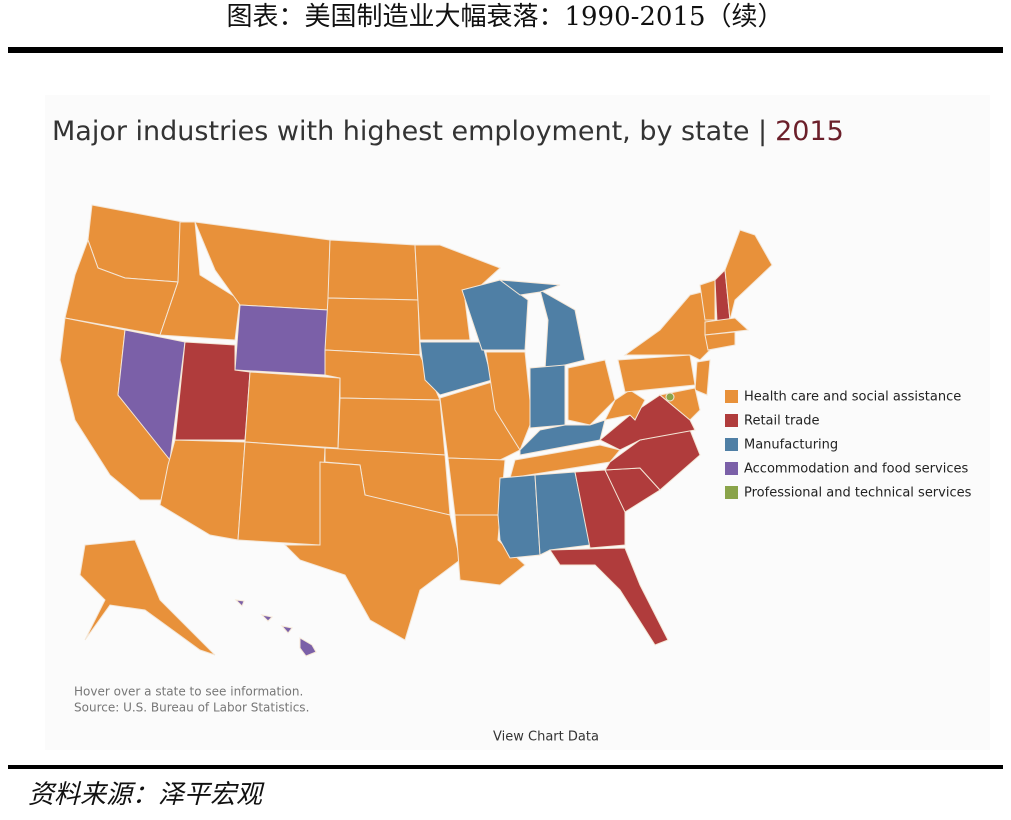  What do you see at coordinates (146, 795) in the screenshot?
I see `footer-source: 资料来源：泽平宏观` at bounding box center [146, 795].